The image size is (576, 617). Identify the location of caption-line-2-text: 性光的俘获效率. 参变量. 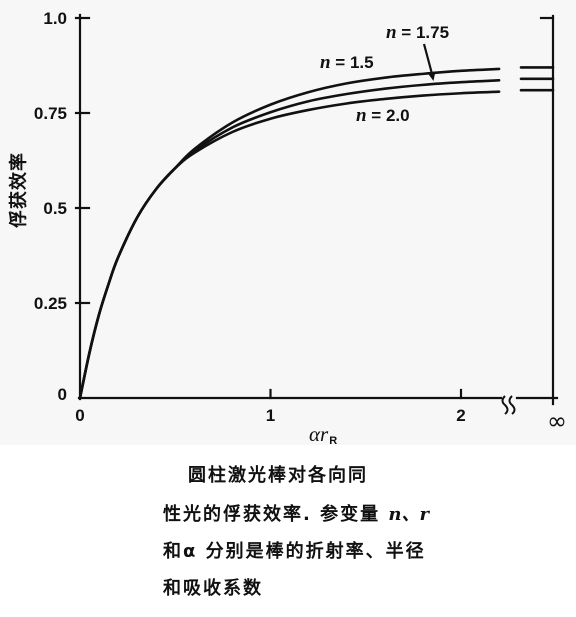
(272, 514).